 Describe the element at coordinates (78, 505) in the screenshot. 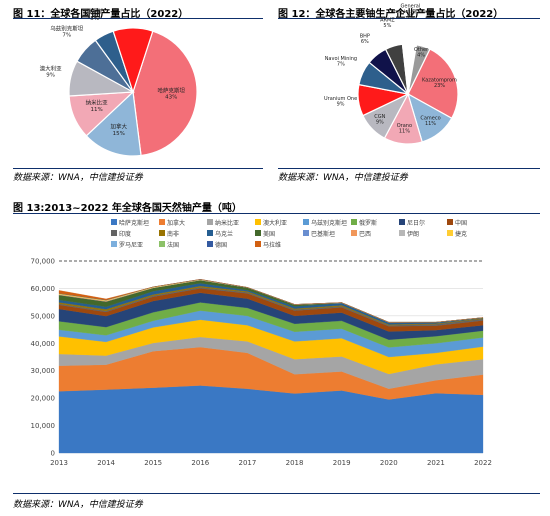

I see `fig13-source: 数据来源：WNA，中信建投证券` at that location.